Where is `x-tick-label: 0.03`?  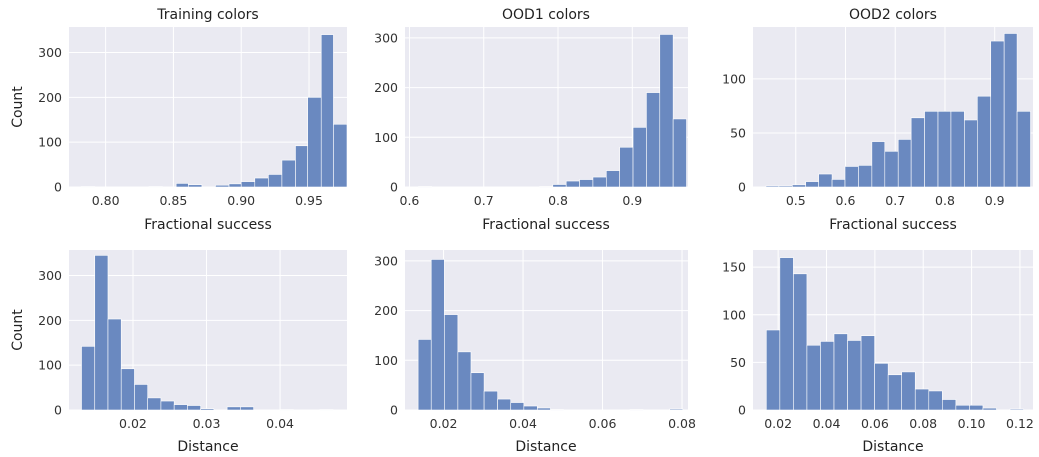 x-tick-label: 0.03 is located at coordinates (207, 423).